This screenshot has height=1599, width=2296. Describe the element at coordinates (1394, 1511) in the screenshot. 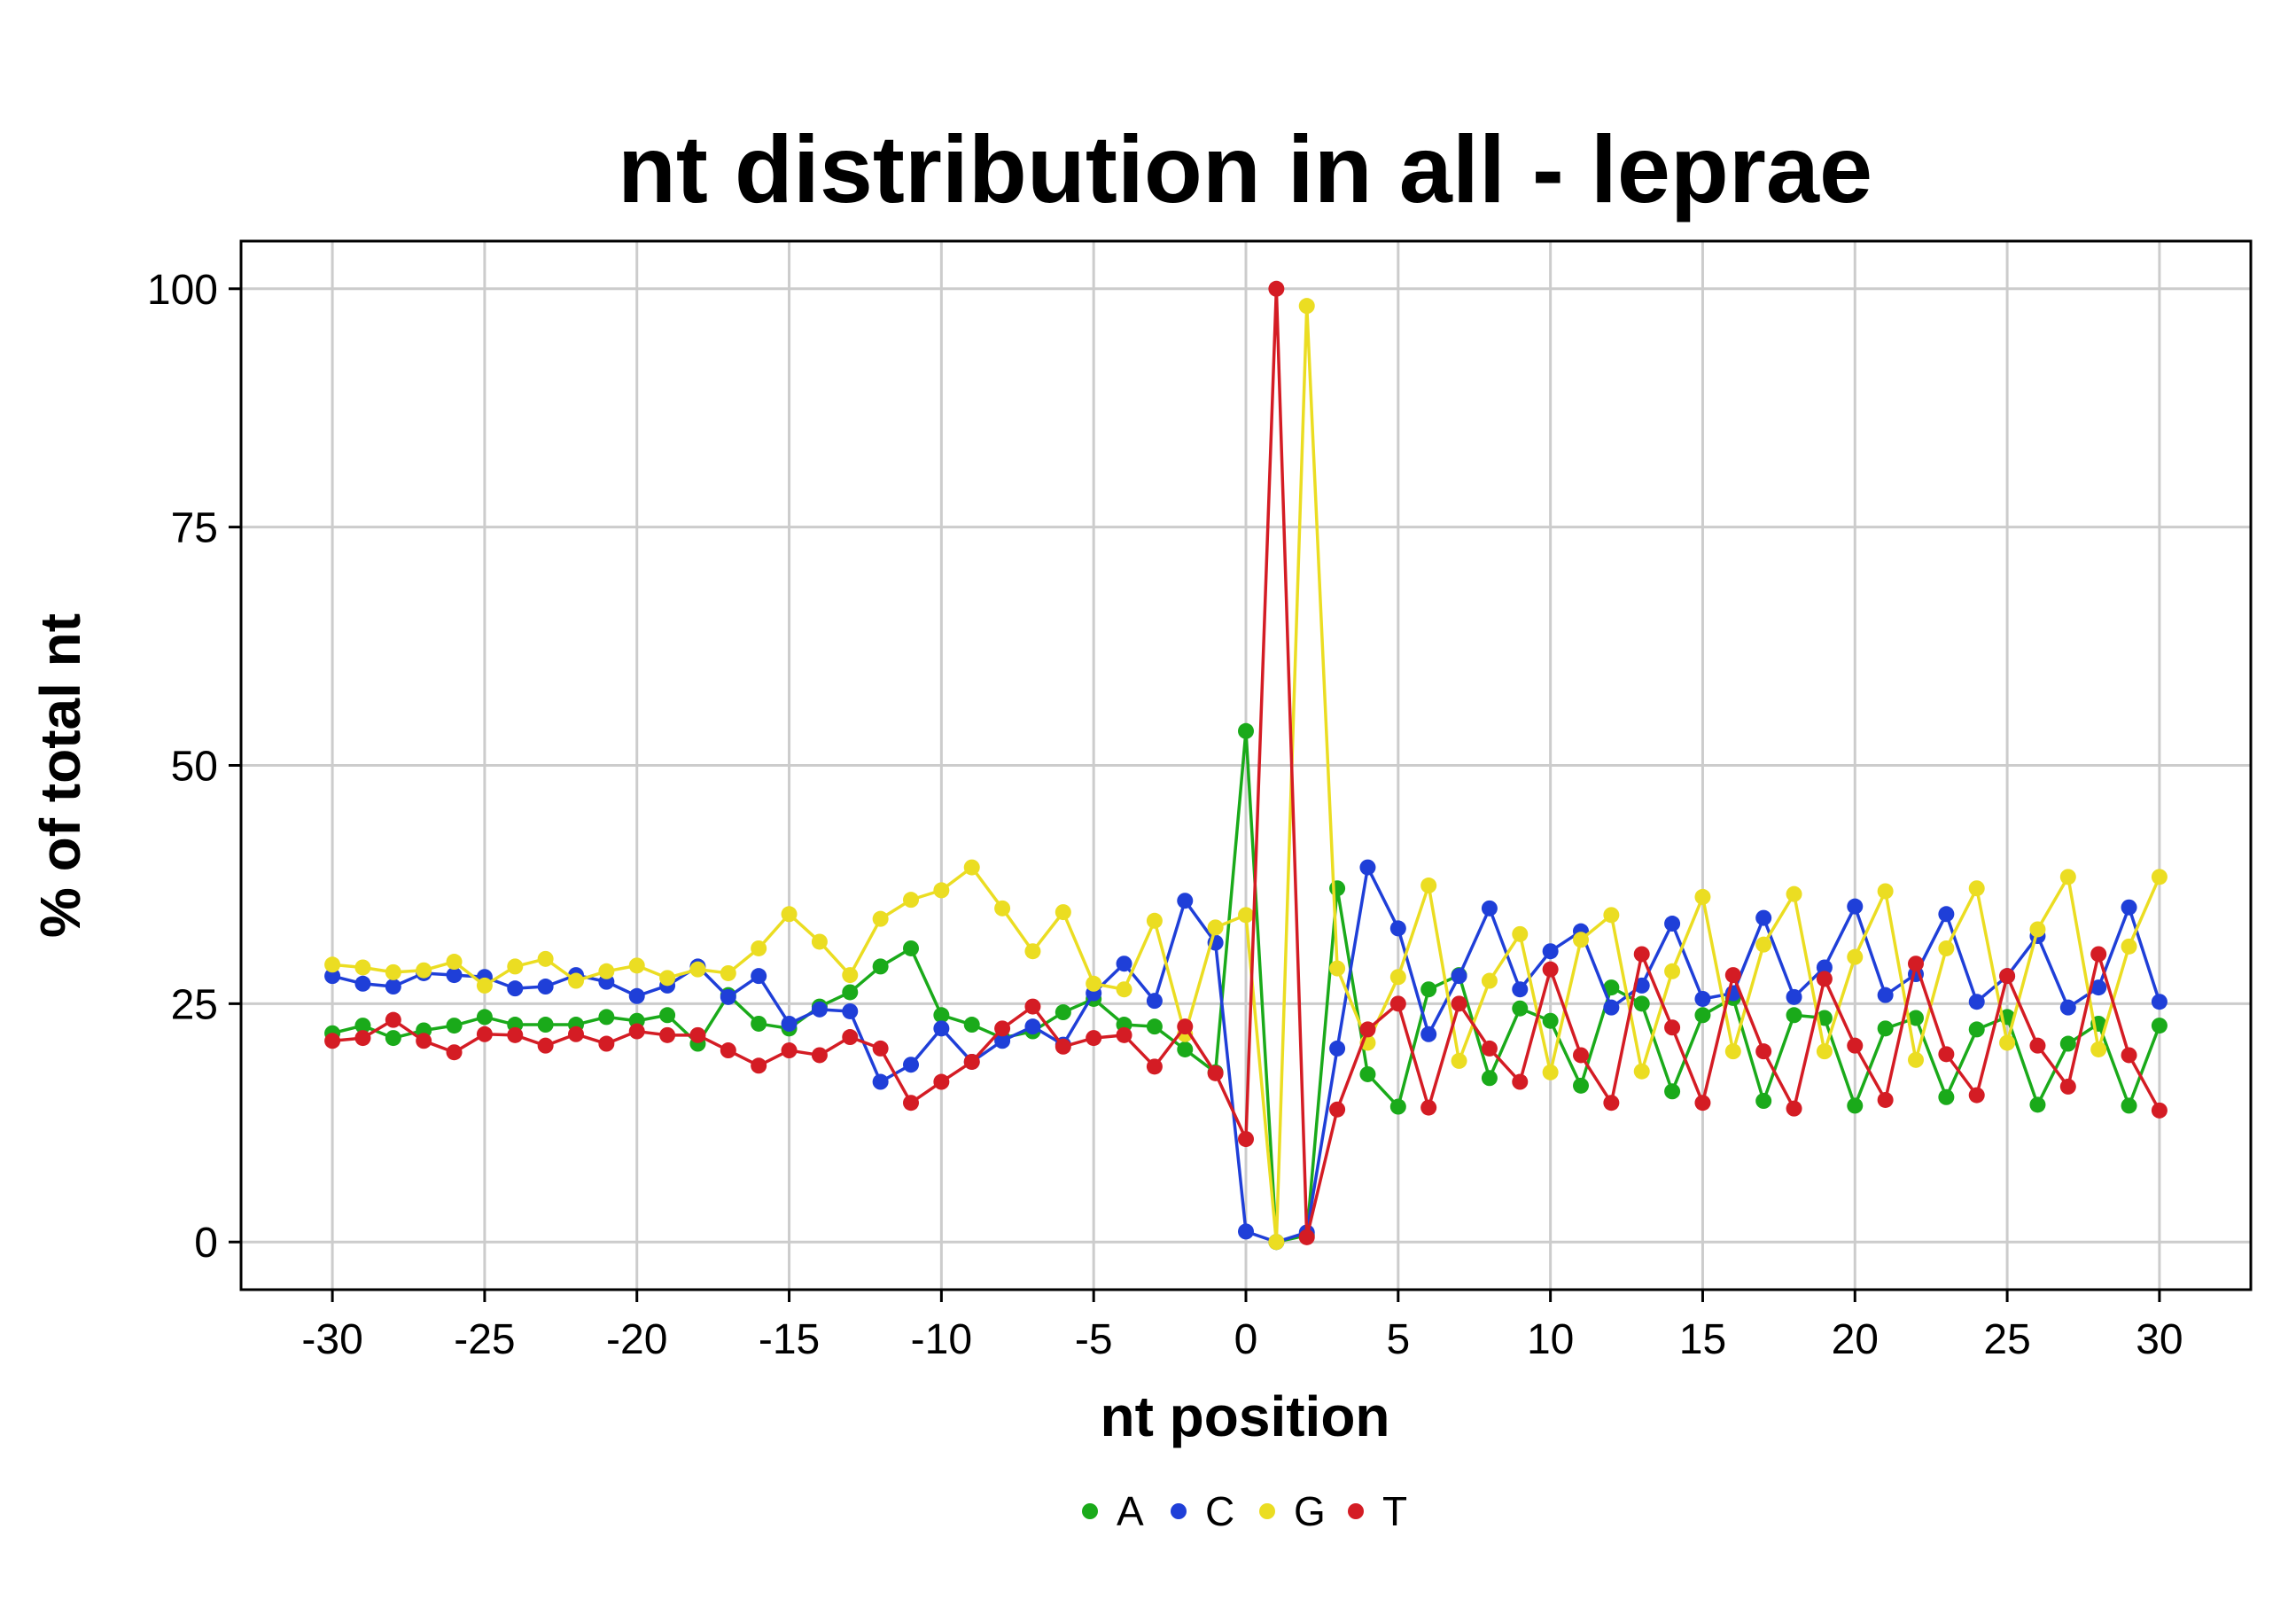

I see `legend-label: T` at that location.